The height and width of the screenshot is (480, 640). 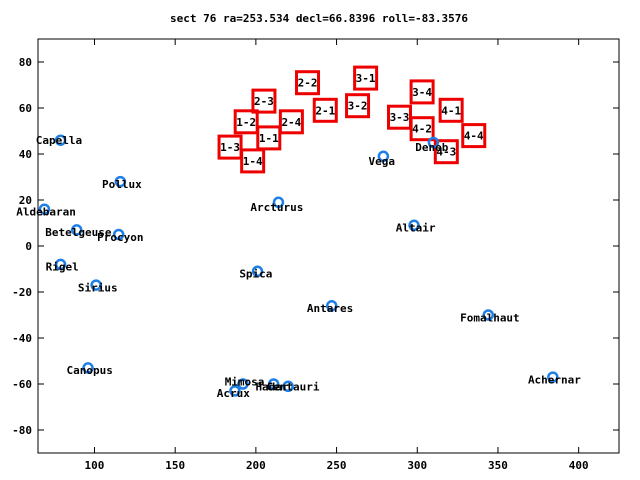 I want to click on star-label: Aldebaran, so click(x=46, y=212).